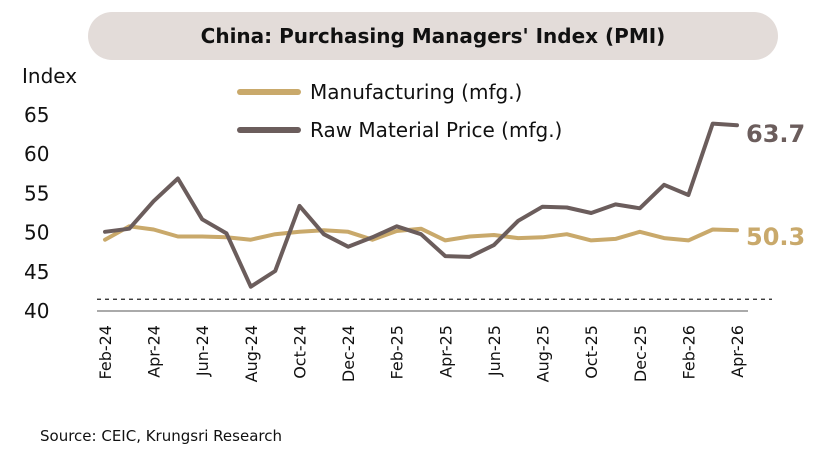  I want to click on y-axis-label: Index, so click(49, 76).